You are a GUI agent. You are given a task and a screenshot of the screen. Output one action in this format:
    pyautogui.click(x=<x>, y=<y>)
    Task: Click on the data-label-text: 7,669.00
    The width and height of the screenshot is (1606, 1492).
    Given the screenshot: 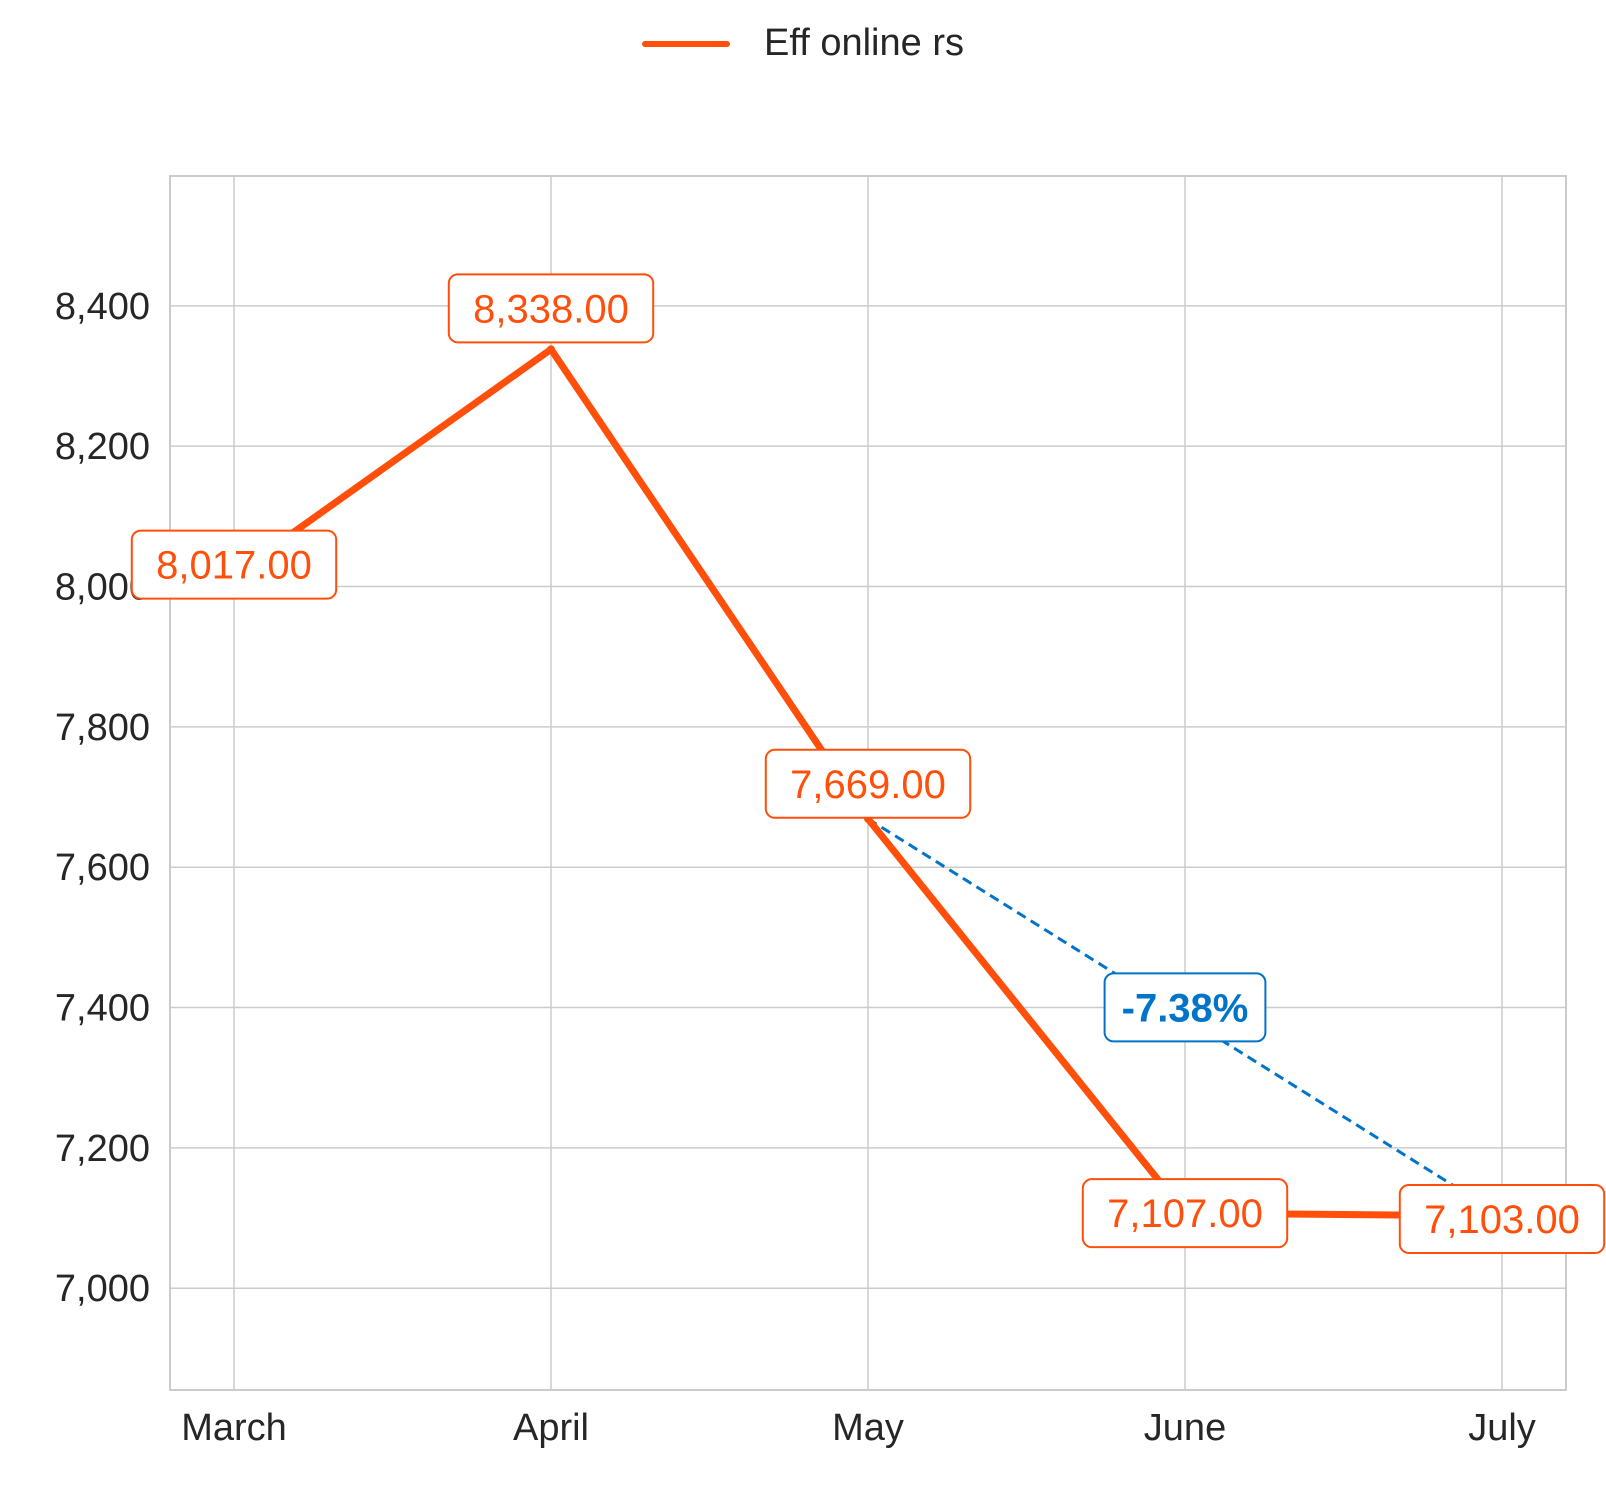 What is the action you would take?
    pyautogui.click(x=868, y=785)
    